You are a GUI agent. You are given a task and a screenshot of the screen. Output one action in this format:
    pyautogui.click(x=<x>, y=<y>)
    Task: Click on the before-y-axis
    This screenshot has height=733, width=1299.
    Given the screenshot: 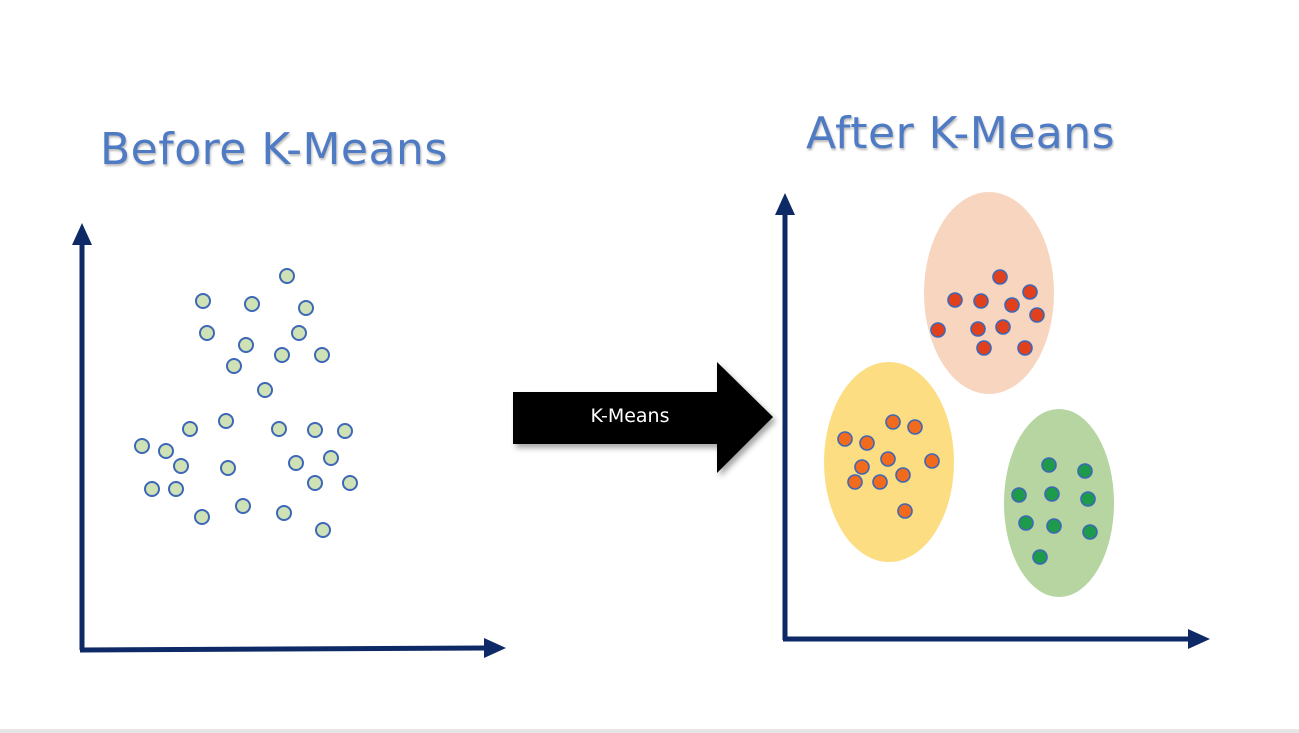 What is the action you would take?
    pyautogui.click(x=82, y=436)
    